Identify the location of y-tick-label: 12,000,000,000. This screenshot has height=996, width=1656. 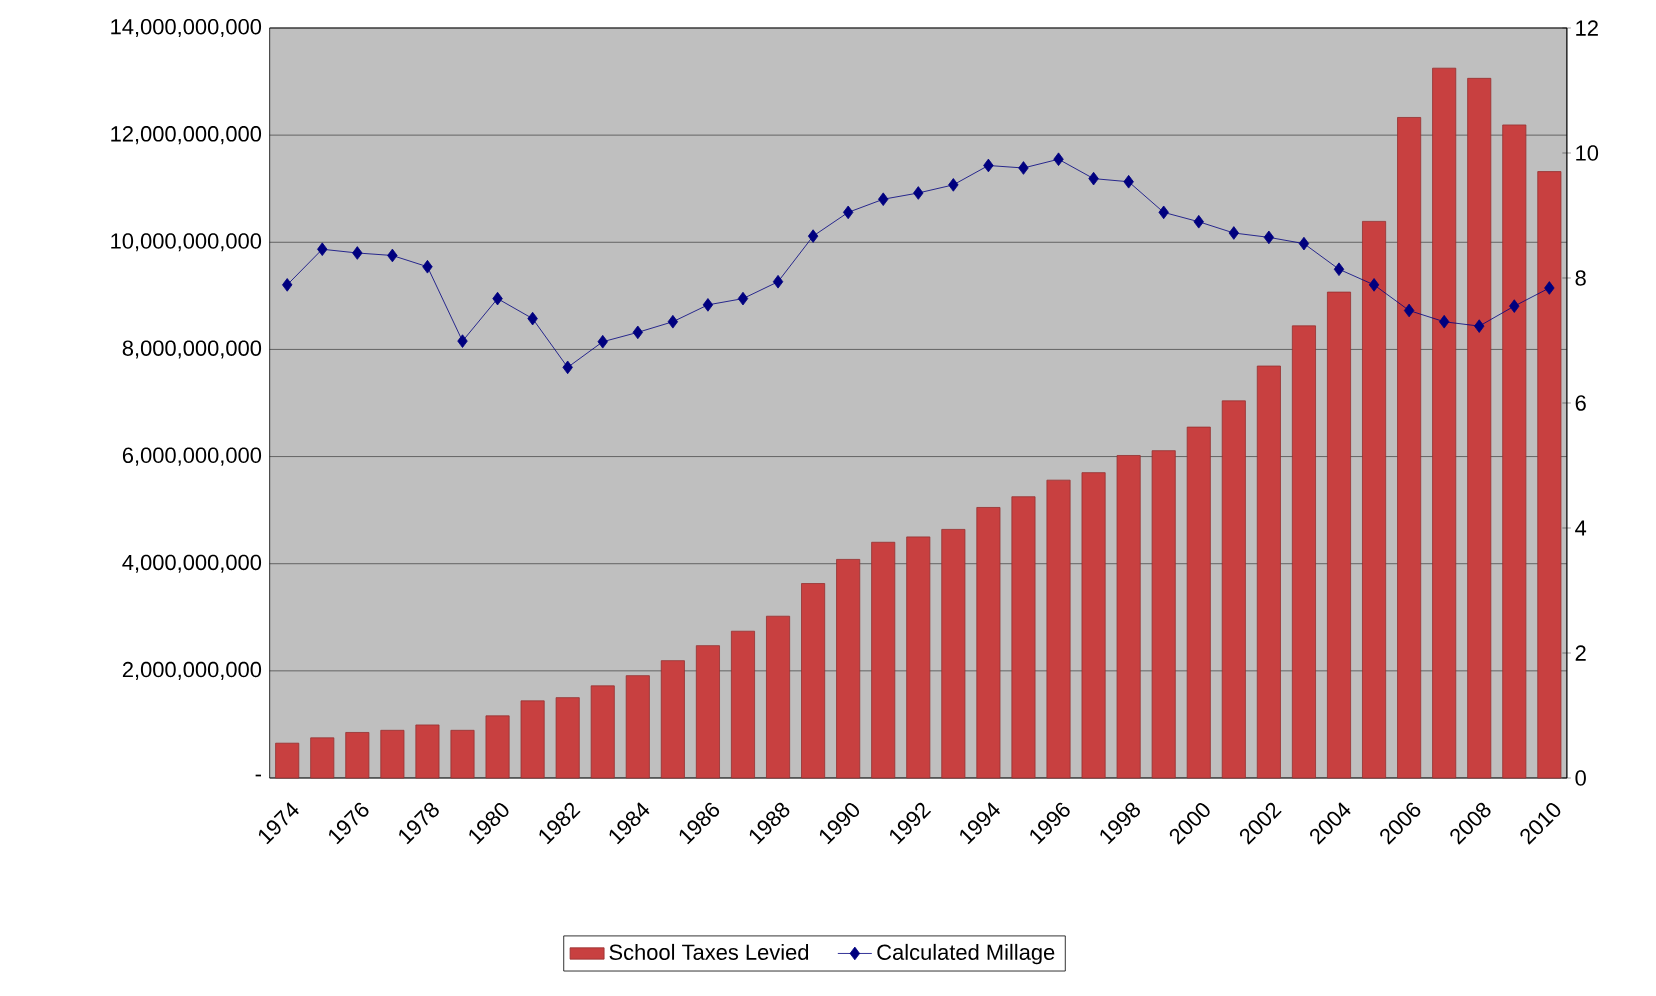
(186, 135).